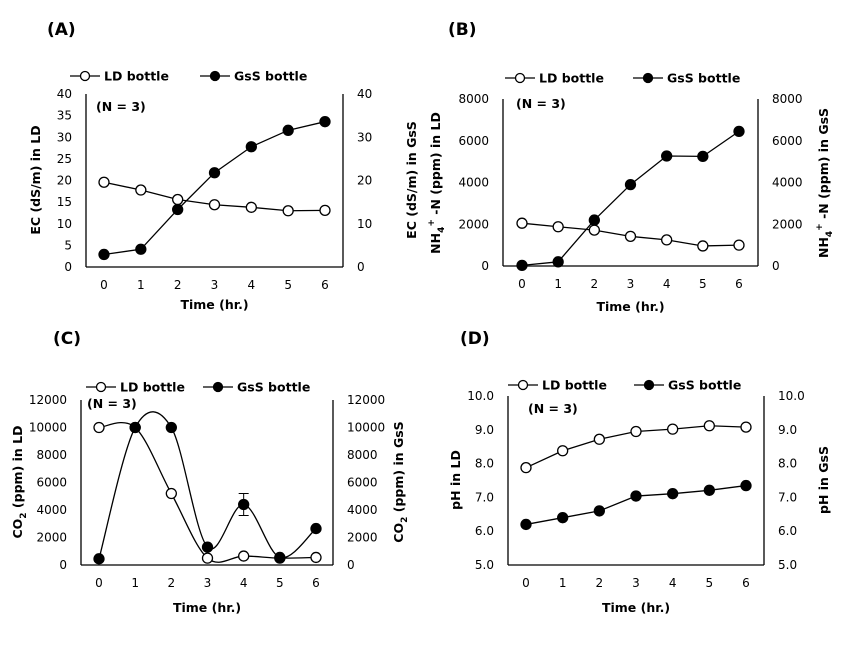 The width and height of the screenshot is (863, 648). Describe the element at coordinates (366, 428) in the screenshot. I see `y-right-tick-label: 10000` at that location.